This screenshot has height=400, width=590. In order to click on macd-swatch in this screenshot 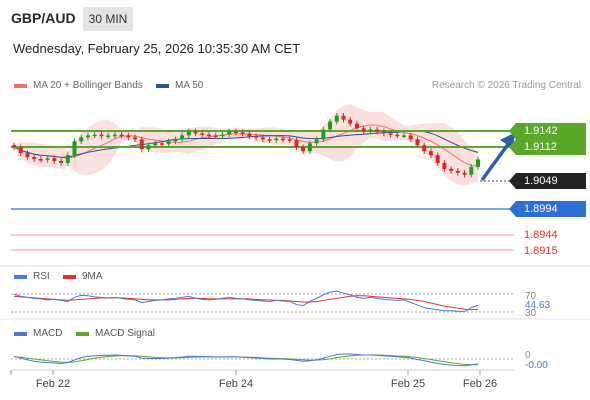, I will do `click(20, 333)`.